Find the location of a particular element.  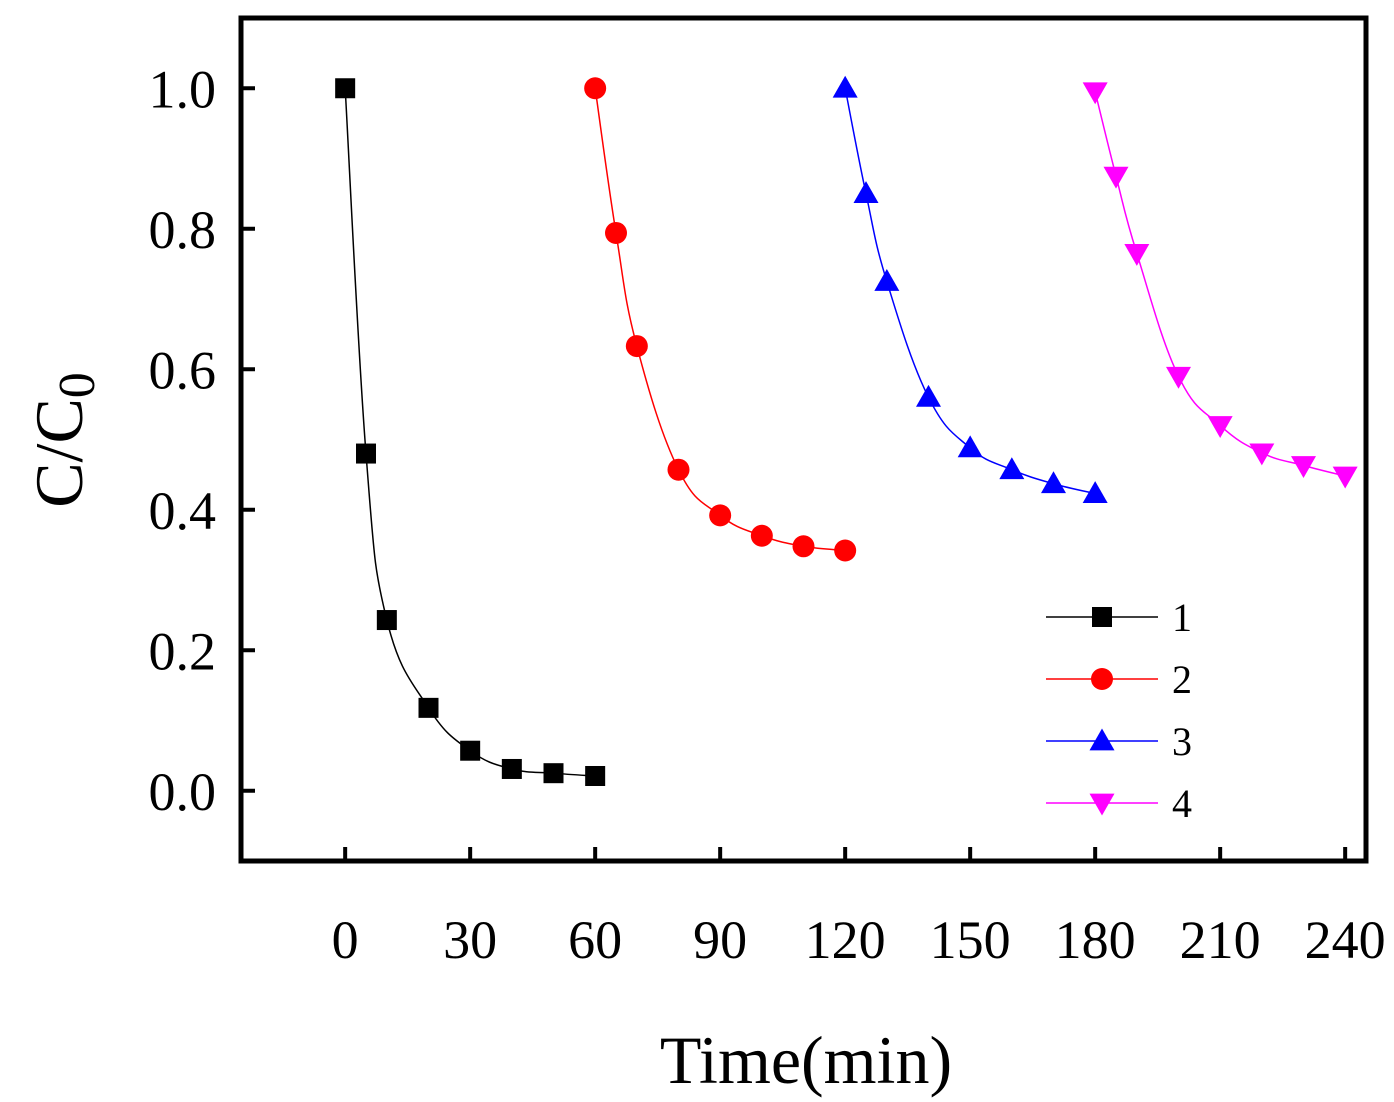

y-tick-label: 0.2 is located at coordinates (183, 651).